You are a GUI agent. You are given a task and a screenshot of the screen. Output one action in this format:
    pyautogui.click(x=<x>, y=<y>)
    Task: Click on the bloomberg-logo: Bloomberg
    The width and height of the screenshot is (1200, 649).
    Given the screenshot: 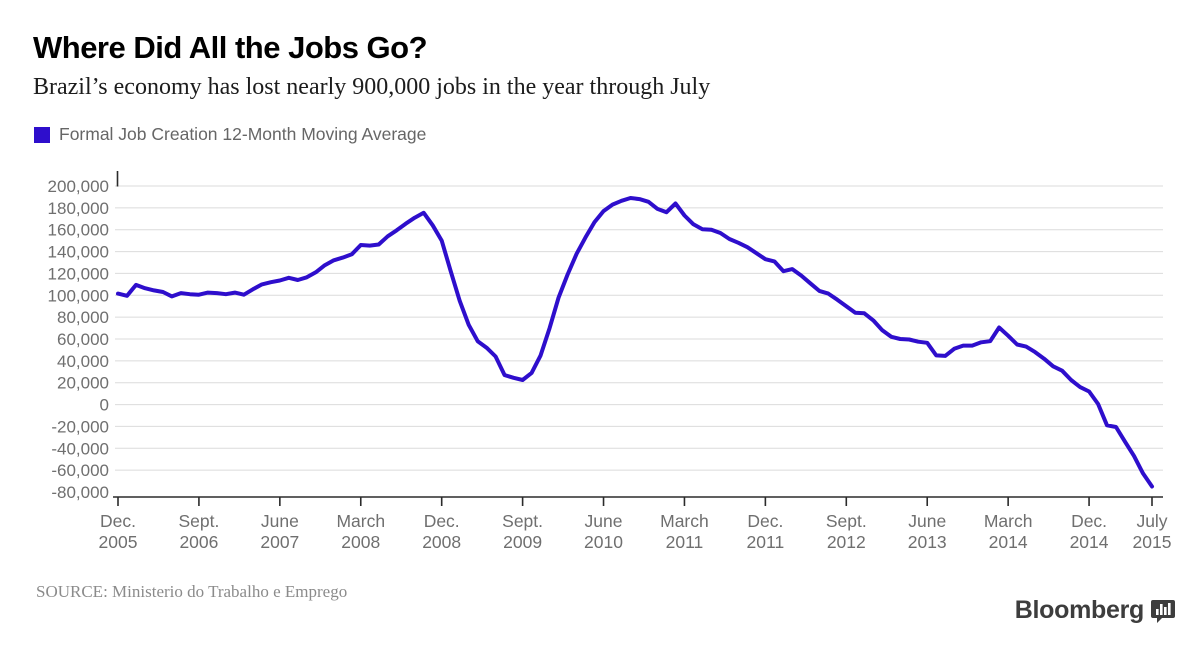 What is the action you would take?
    pyautogui.click(x=1095, y=610)
    